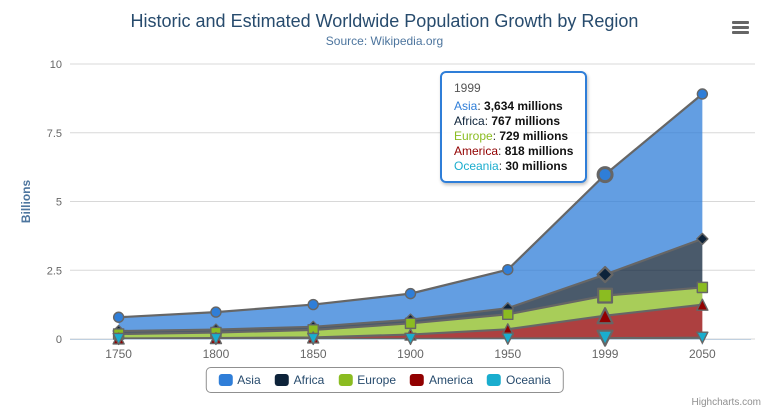 The width and height of the screenshot is (769, 416). I want to click on tooltip-row: Asia: 3,634 millions, so click(508, 106).